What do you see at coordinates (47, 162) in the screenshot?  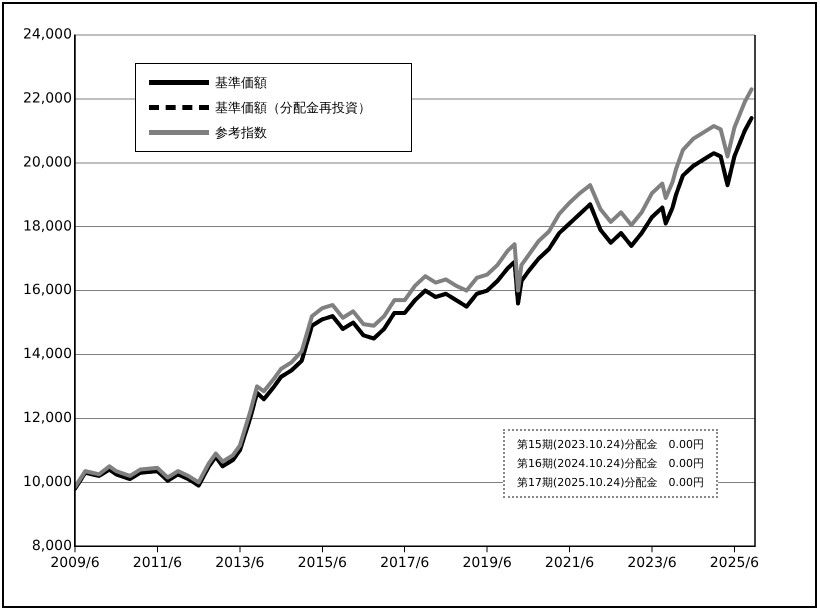 I see `y-tick-label: 20,000` at bounding box center [47, 162].